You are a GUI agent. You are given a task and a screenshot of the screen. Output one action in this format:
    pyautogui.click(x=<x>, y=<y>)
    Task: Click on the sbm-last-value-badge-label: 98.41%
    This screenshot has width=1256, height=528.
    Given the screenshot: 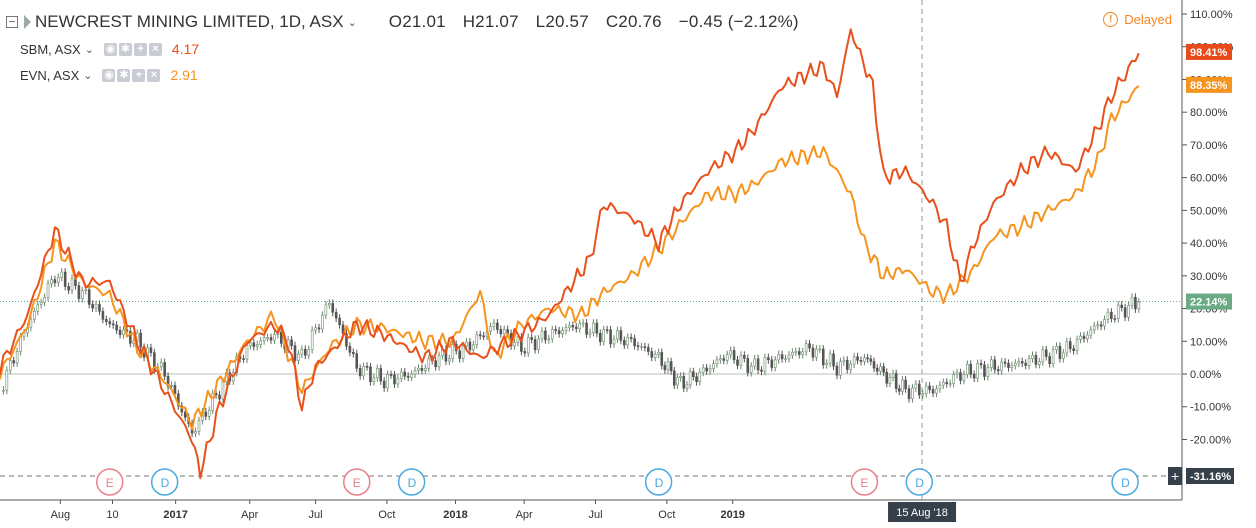 What is the action you would take?
    pyautogui.click(x=1209, y=53)
    